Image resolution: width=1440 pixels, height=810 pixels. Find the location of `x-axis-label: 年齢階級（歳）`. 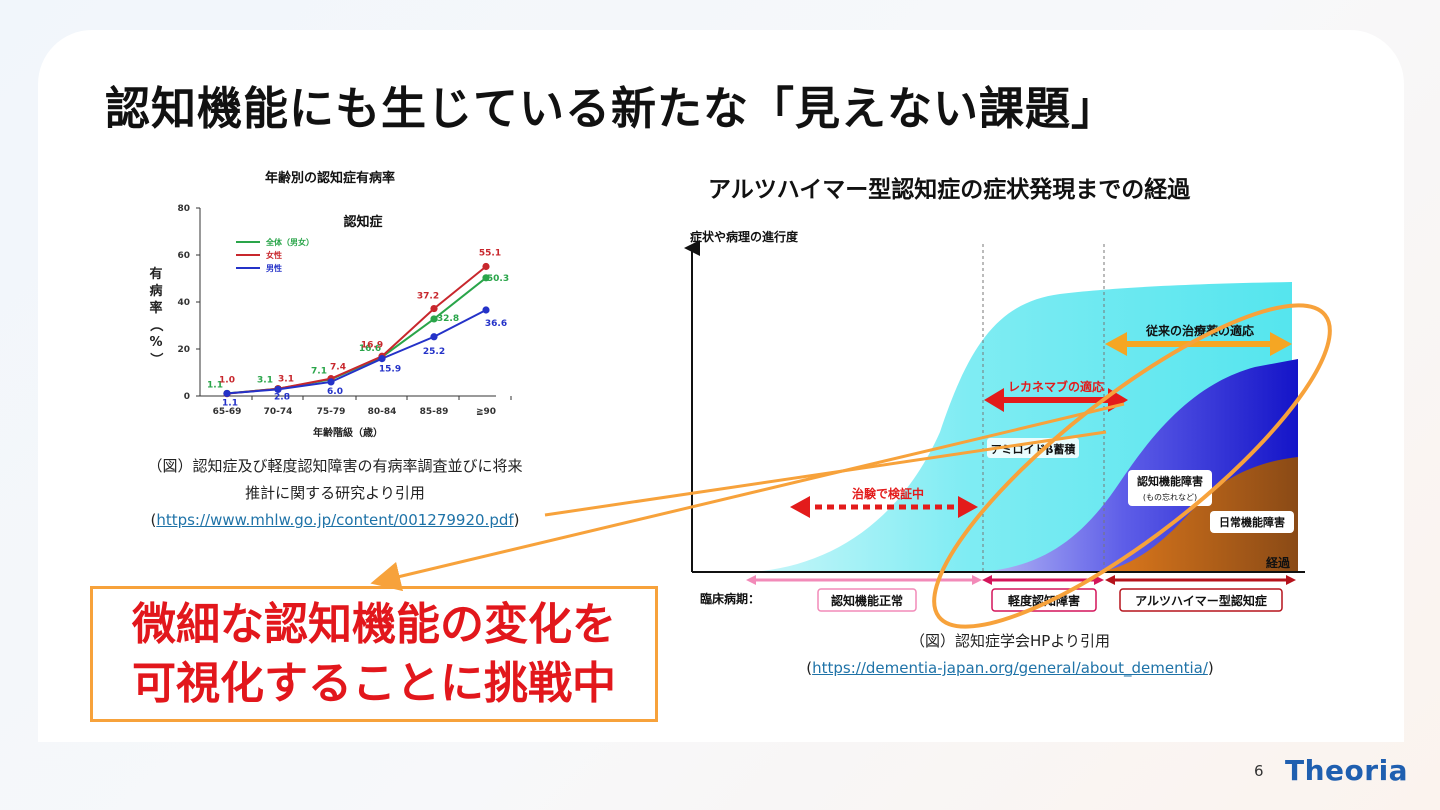

x-axis-label: 年齢階級（歳） is located at coordinates (348, 432).